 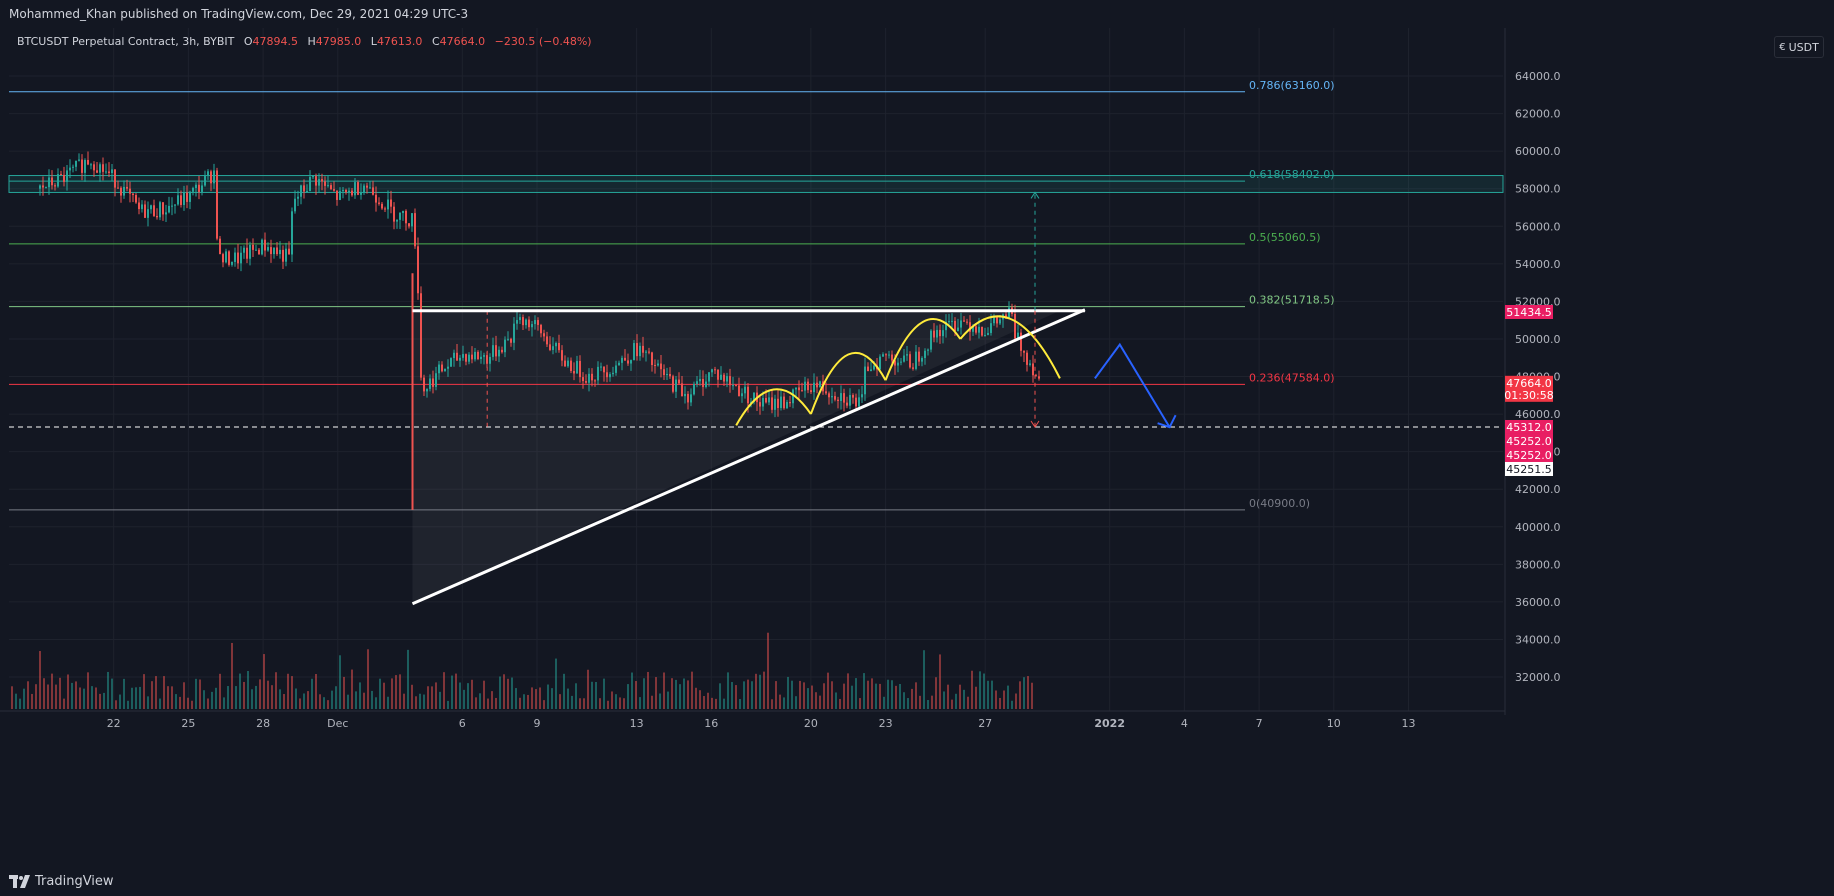 I want to click on y-tick-label: 60000.0, so click(x=1538, y=151).